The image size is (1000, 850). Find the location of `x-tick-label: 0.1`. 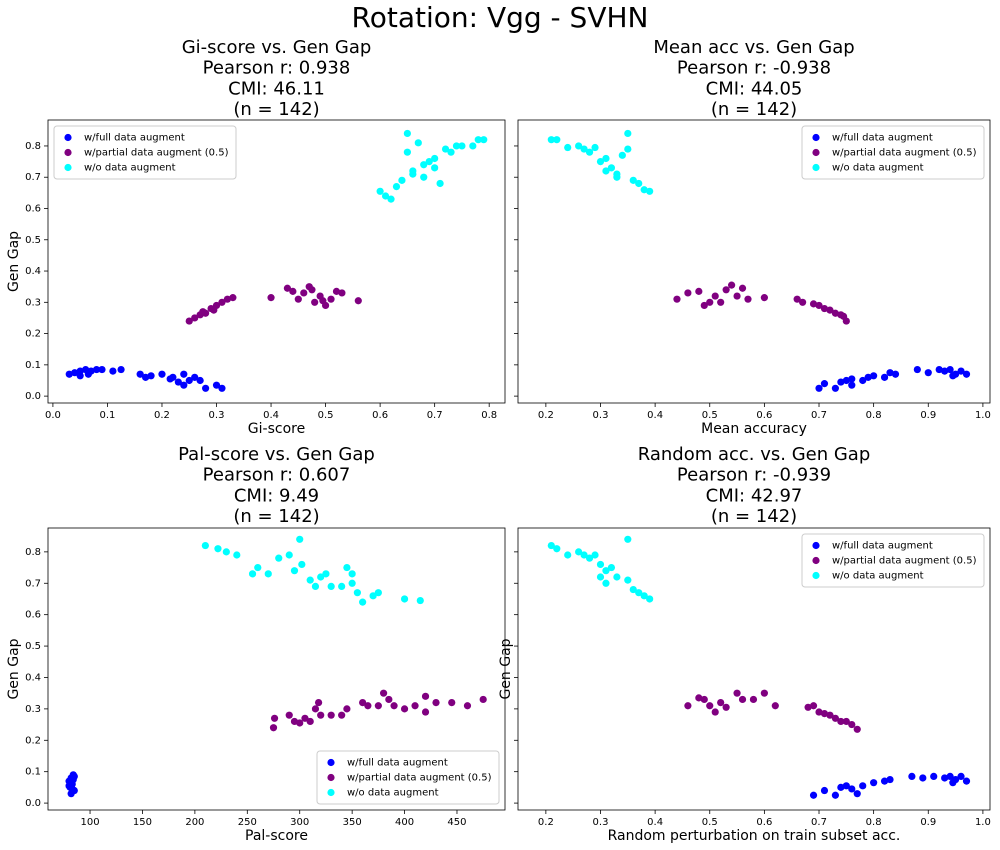

x-tick-label: 0.1 is located at coordinates (107, 415).